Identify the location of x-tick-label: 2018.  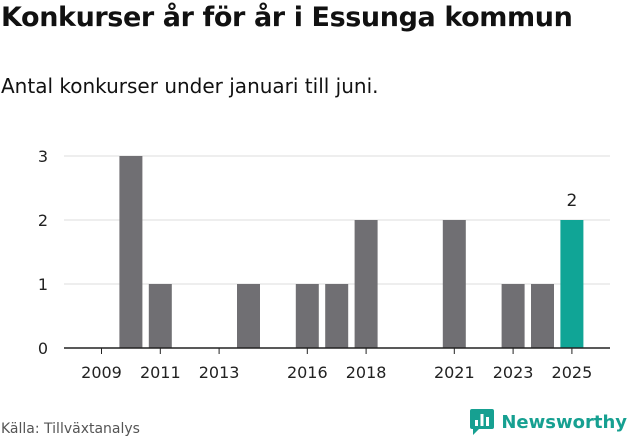
(366, 372).